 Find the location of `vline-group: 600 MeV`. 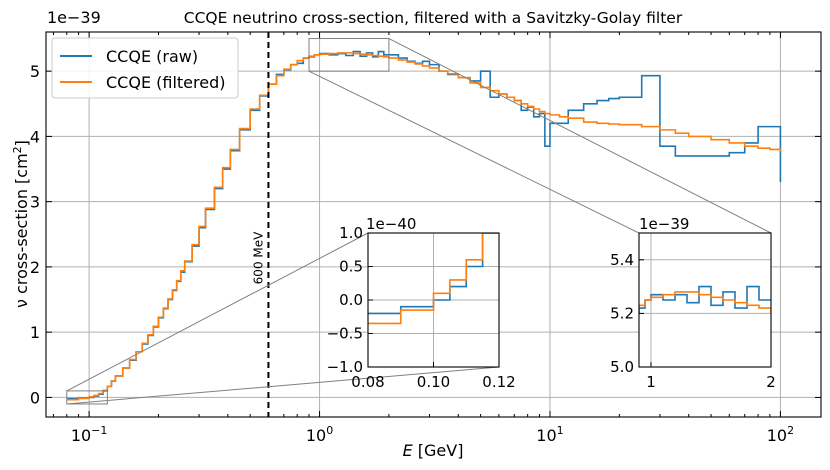

vline-group: 600 MeV is located at coordinates (260, 224).